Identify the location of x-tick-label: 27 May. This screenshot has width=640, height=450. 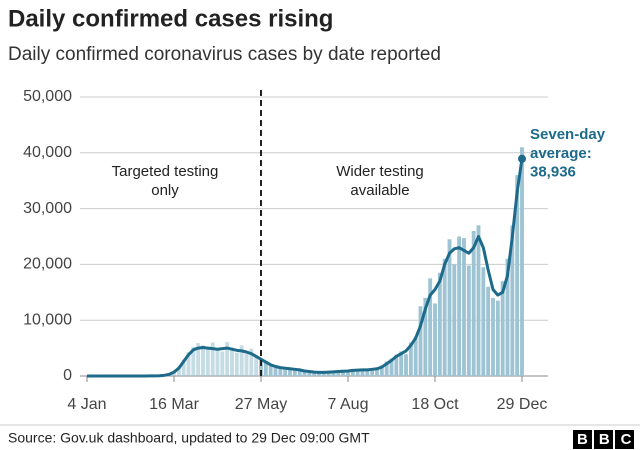
(261, 404).